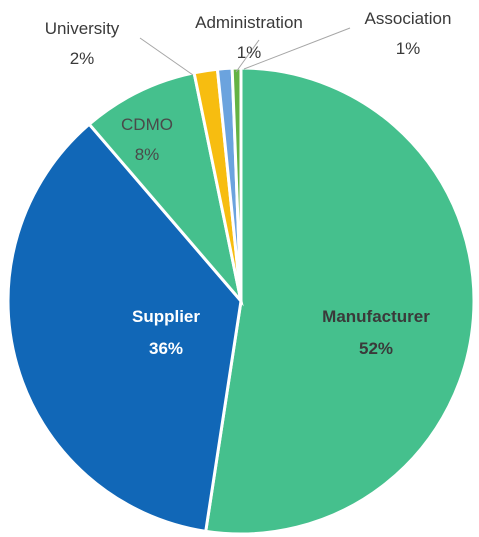  What do you see at coordinates (165, 188) in the screenshot?
I see `slice-cdmo` at bounding box center [165, 188].